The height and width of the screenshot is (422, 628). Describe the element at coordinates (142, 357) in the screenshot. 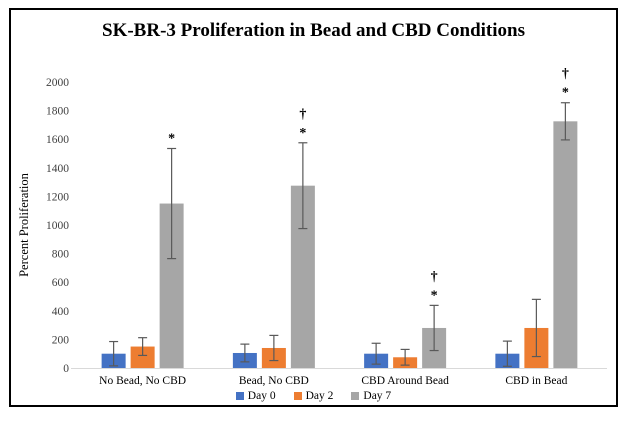

I see `bar-day2` at that location.